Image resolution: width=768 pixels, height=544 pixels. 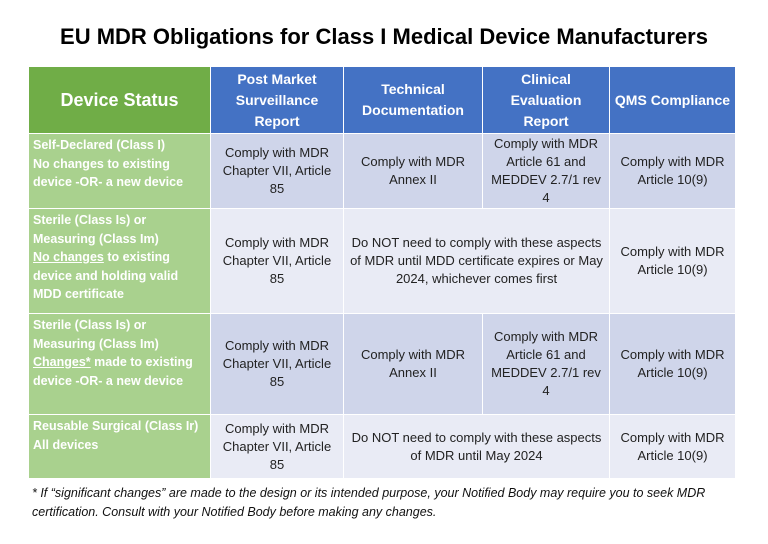 What do you see at coordinates (66, 444) in the screenshot?
I see `status-description: All devices` at bounding box center [66, 444].